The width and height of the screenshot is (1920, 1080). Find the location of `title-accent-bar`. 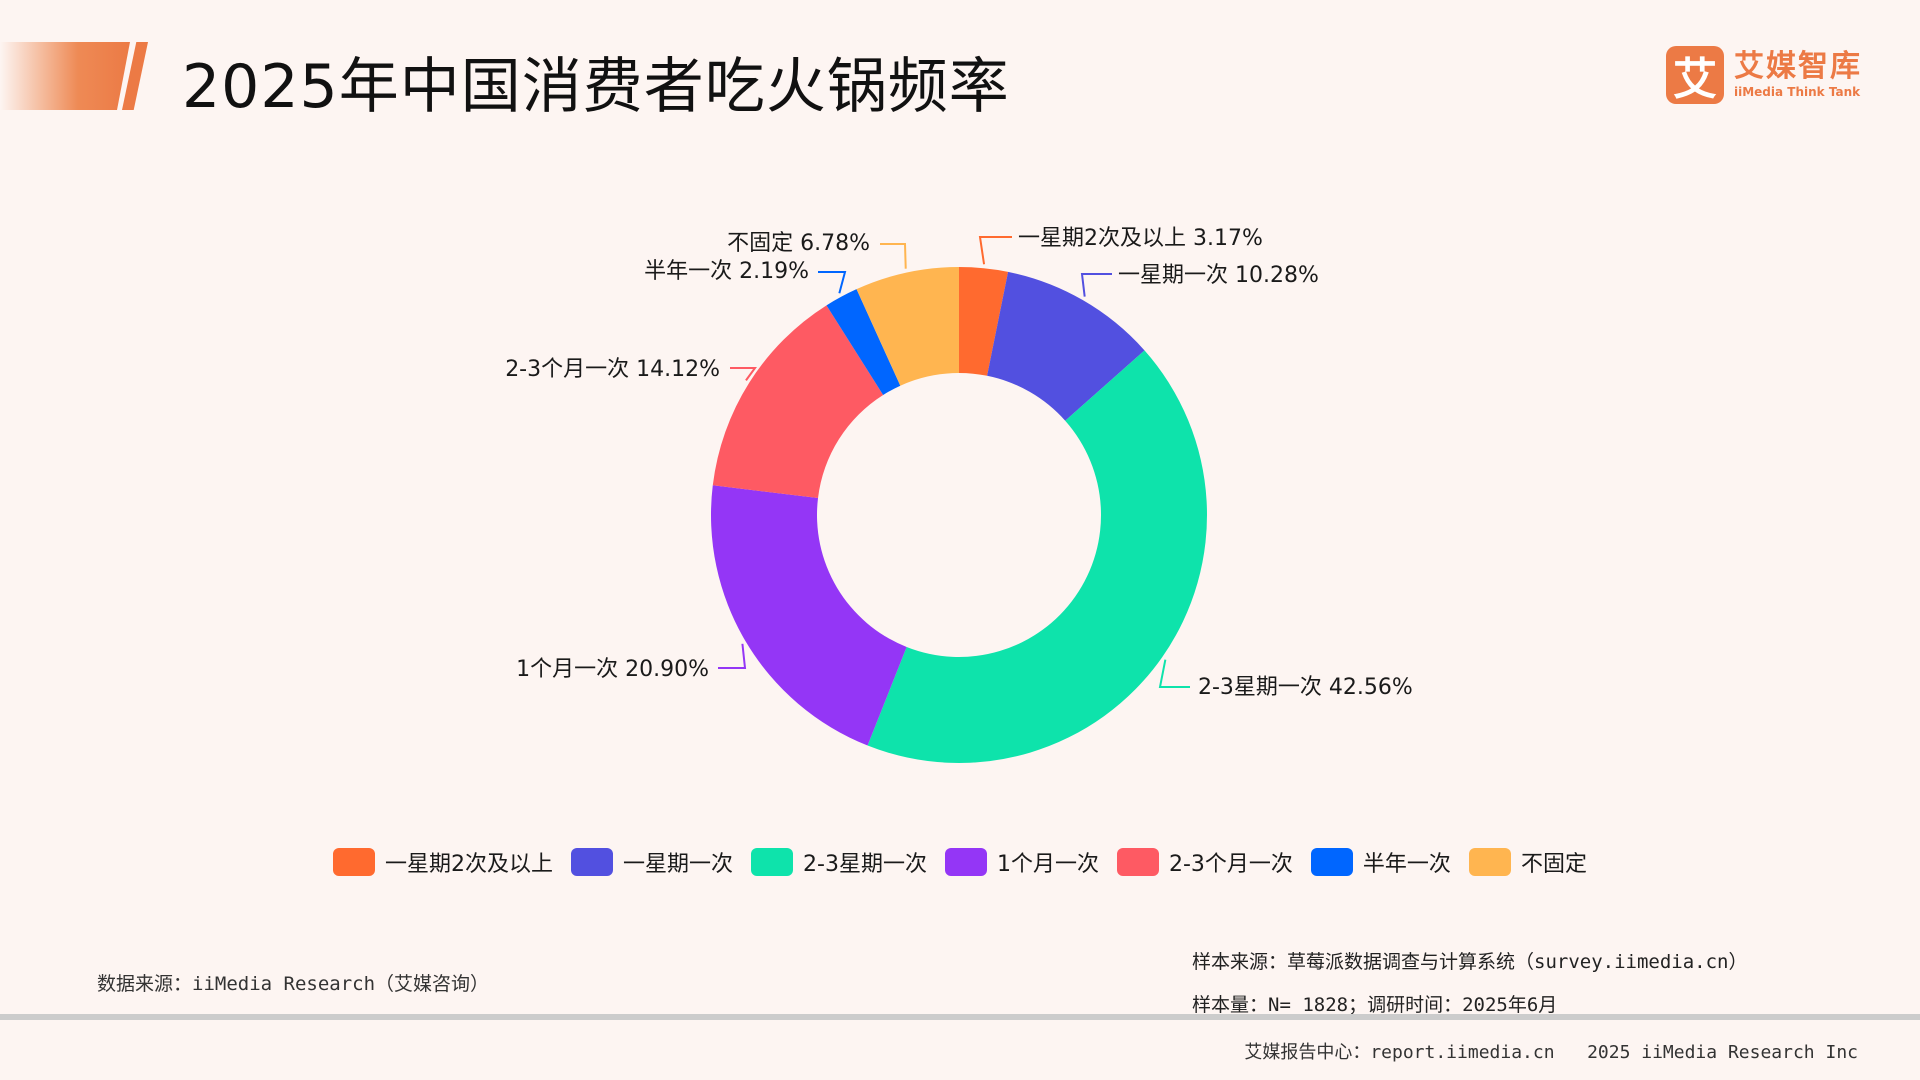

title-accent-bar is located at coordinates (74, 76).